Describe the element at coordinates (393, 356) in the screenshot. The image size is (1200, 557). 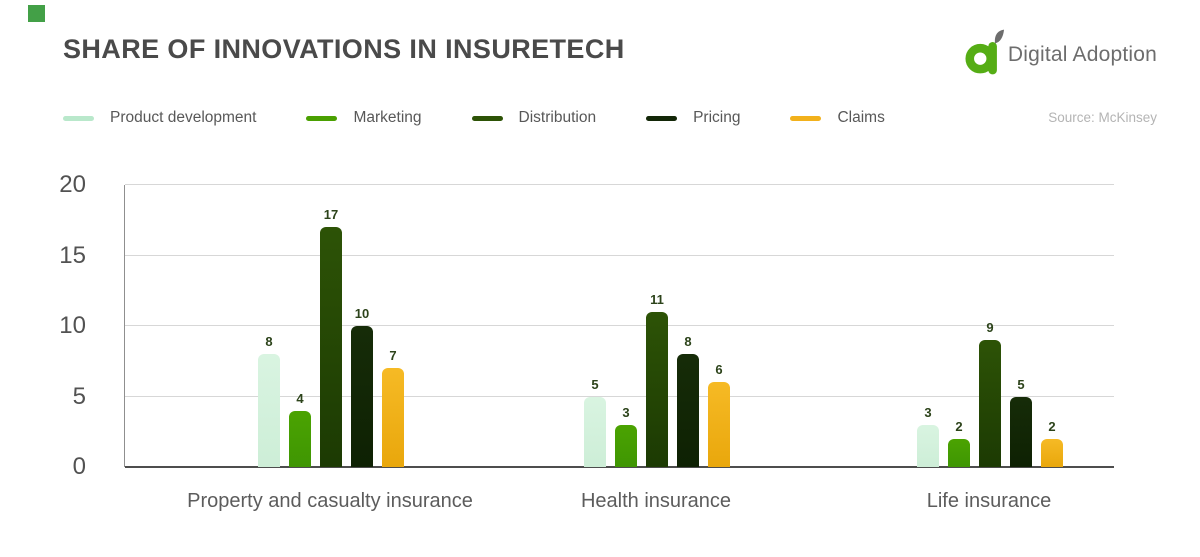
I see `bar-value-label: 7` at that location.